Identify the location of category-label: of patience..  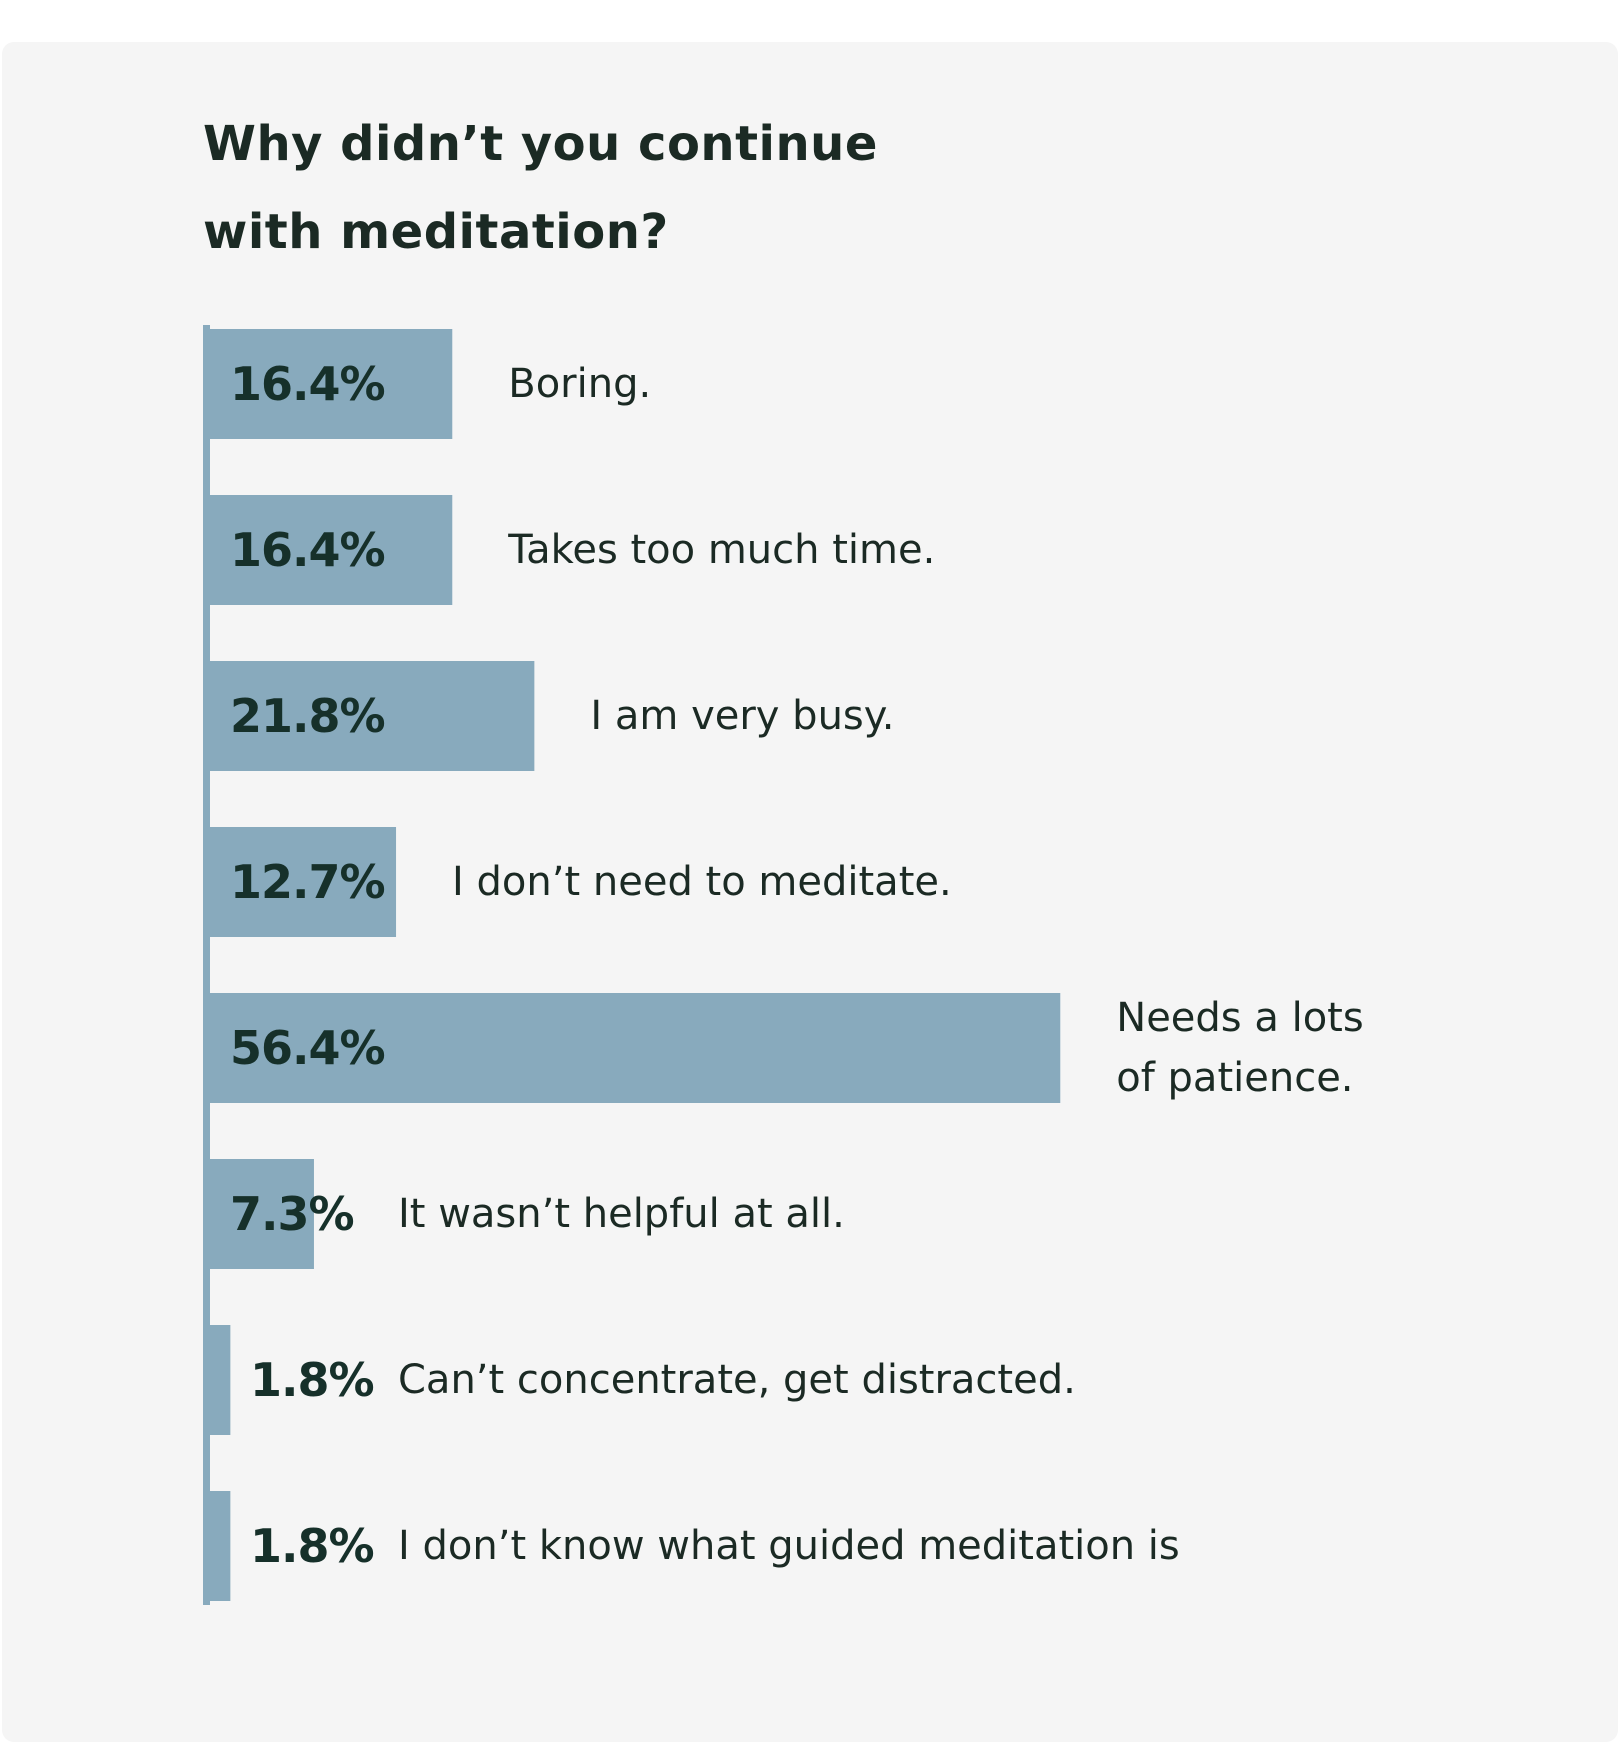
(1234, 1078).